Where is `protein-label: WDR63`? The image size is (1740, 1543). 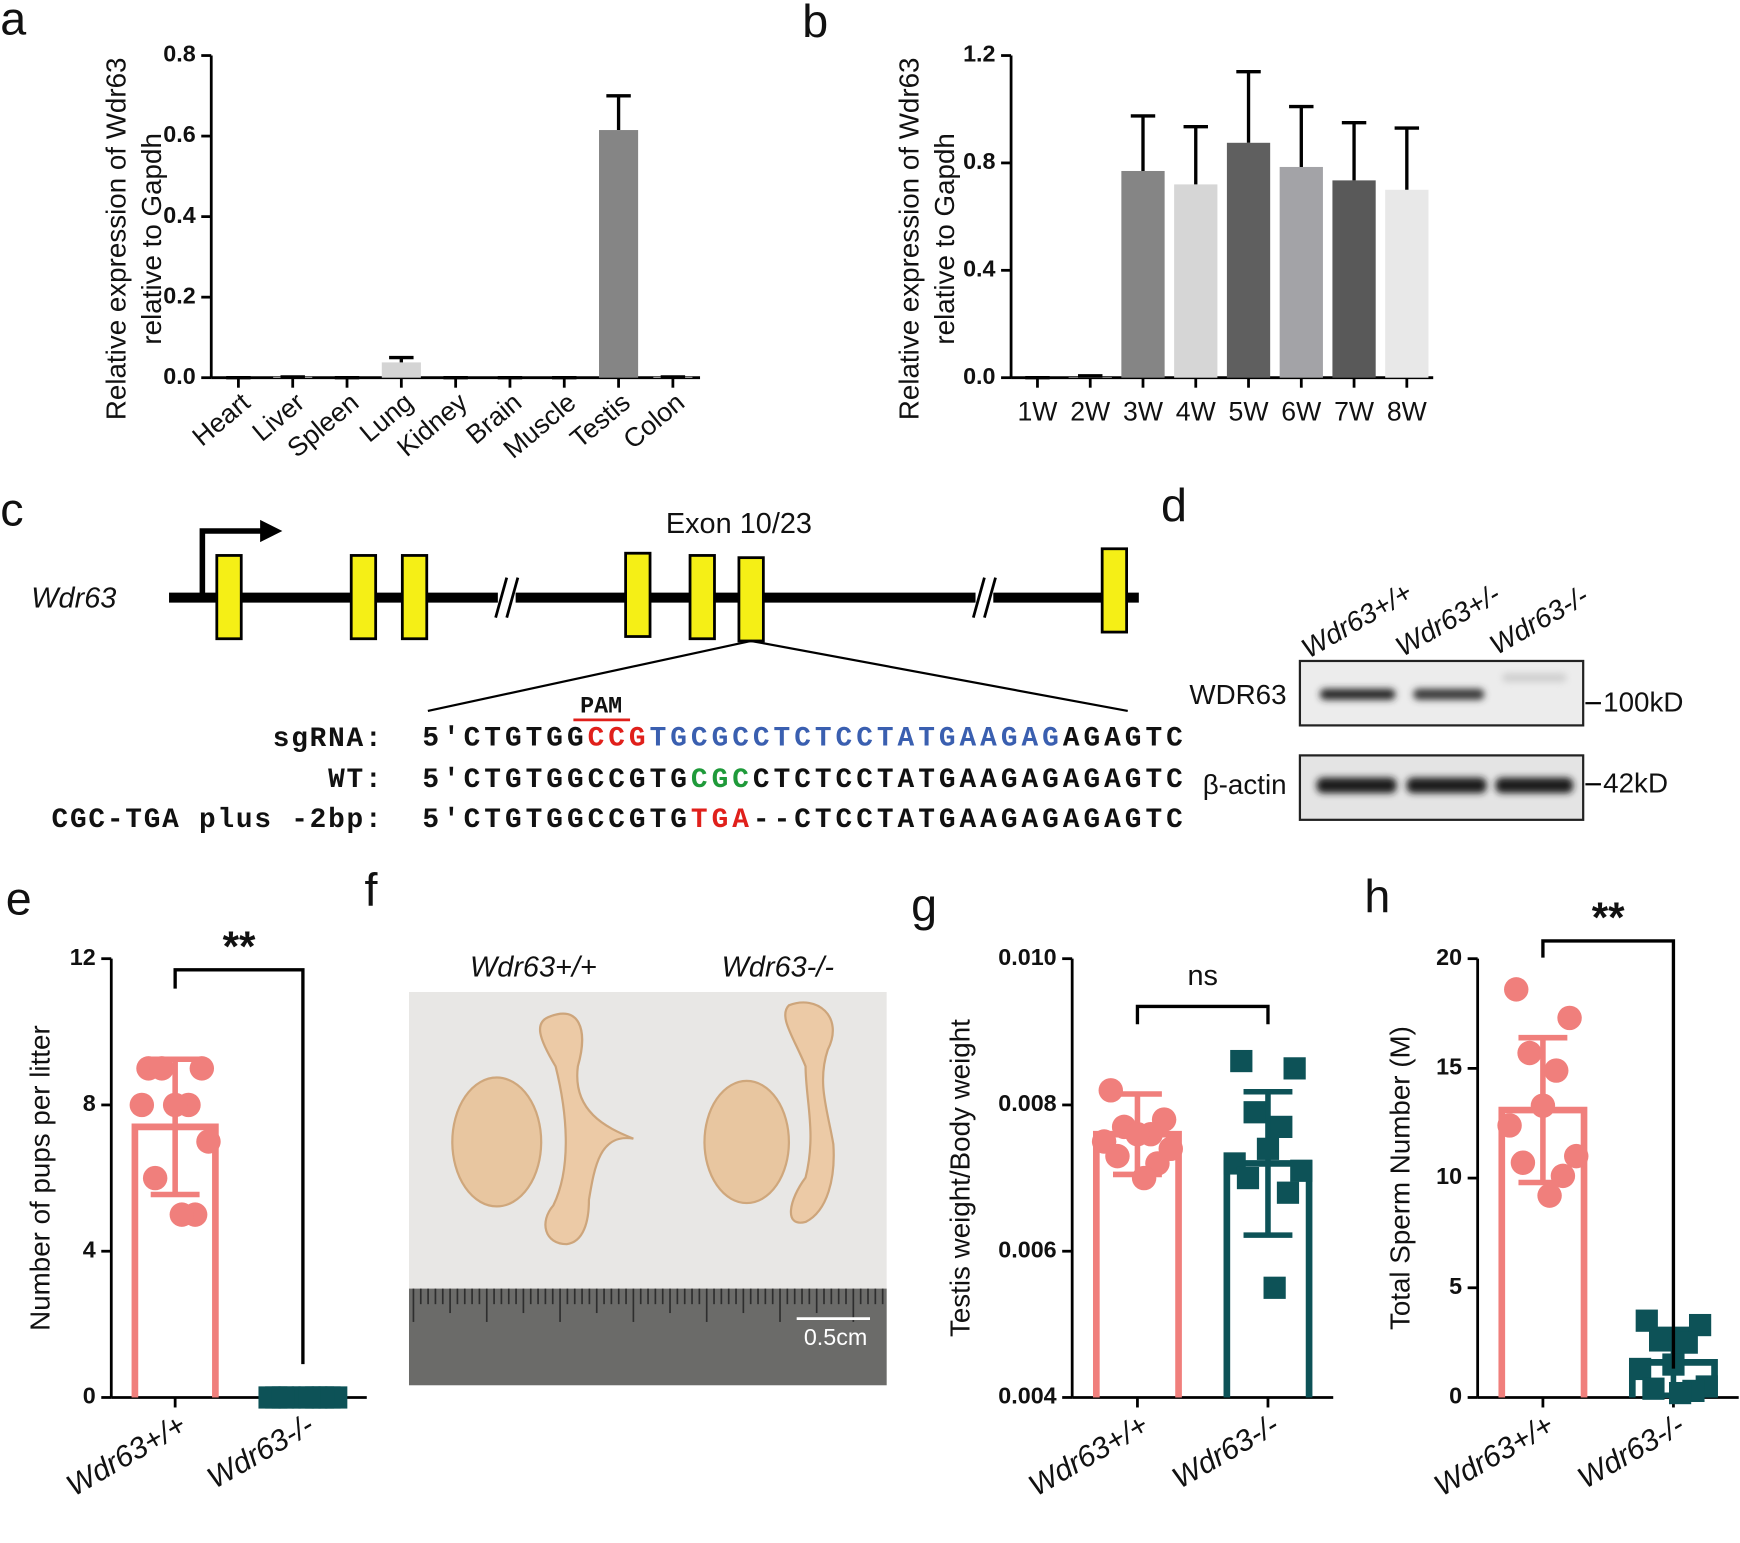
protein-label: WDR63 is located at coordinates (1237, 694).